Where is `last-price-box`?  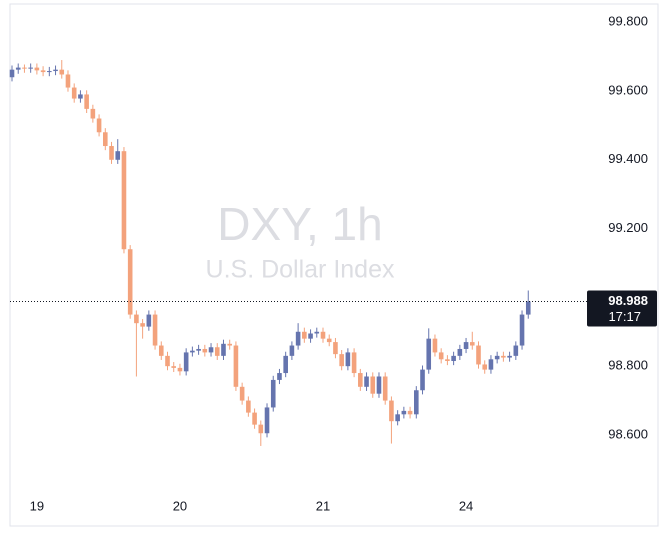
last-price-box is located at coordinates (622, 308).